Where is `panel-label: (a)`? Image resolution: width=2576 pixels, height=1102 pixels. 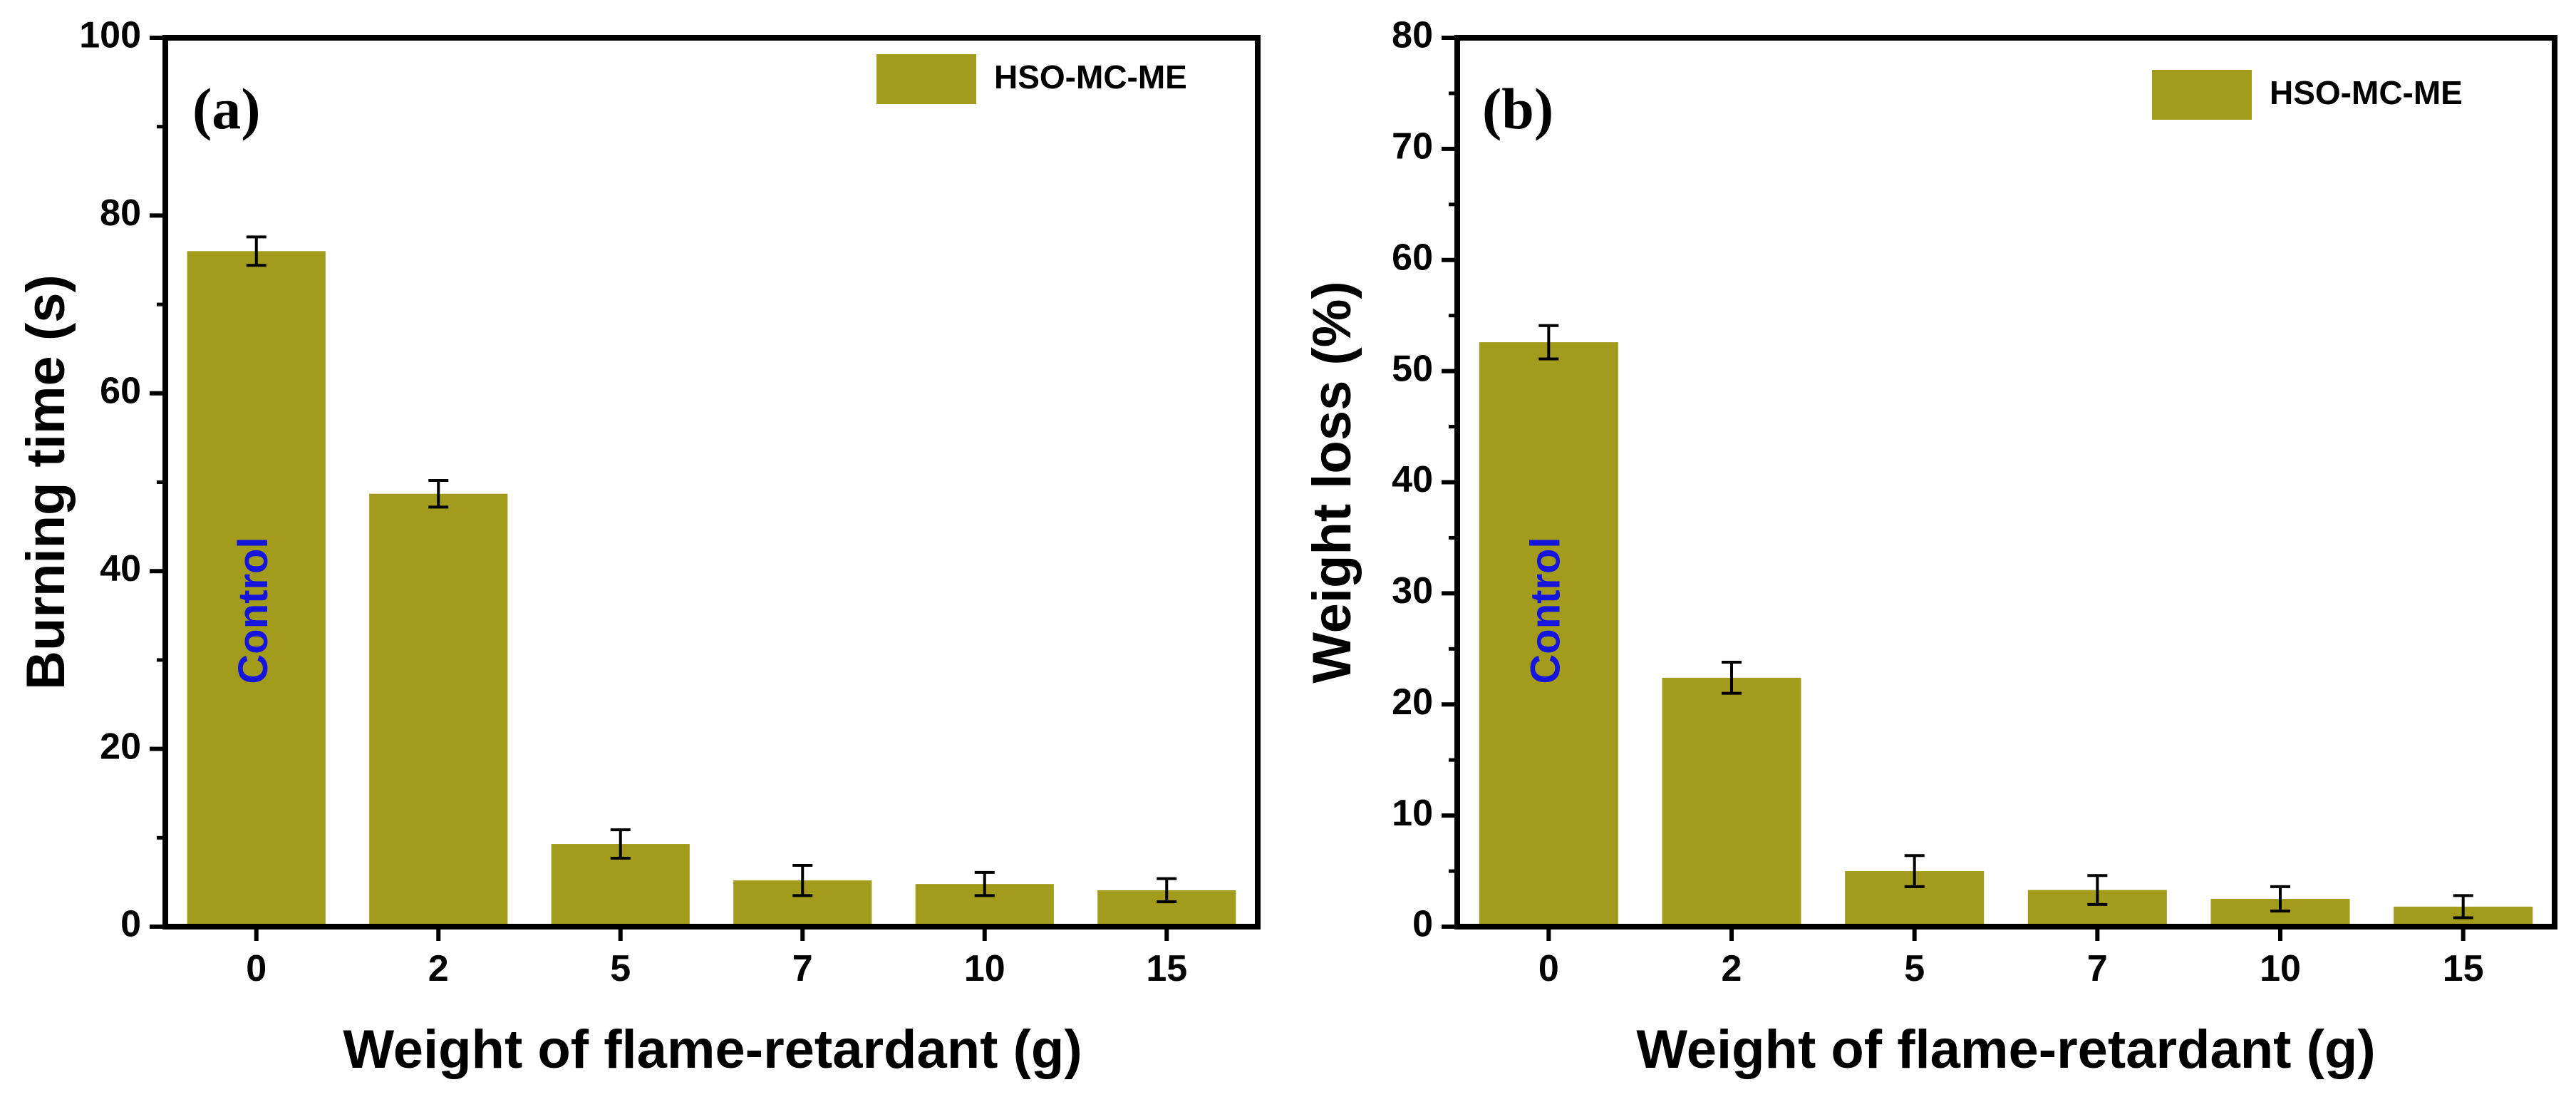 panel-label: (a) is located at coordinates (227, 108).